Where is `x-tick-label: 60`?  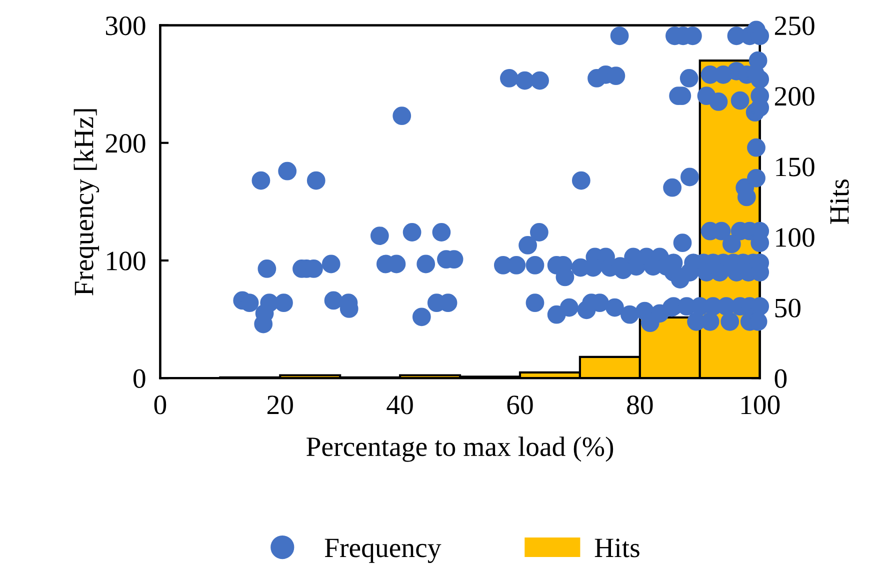 x-tick-label: 60 is located at coordinates (520, 405).